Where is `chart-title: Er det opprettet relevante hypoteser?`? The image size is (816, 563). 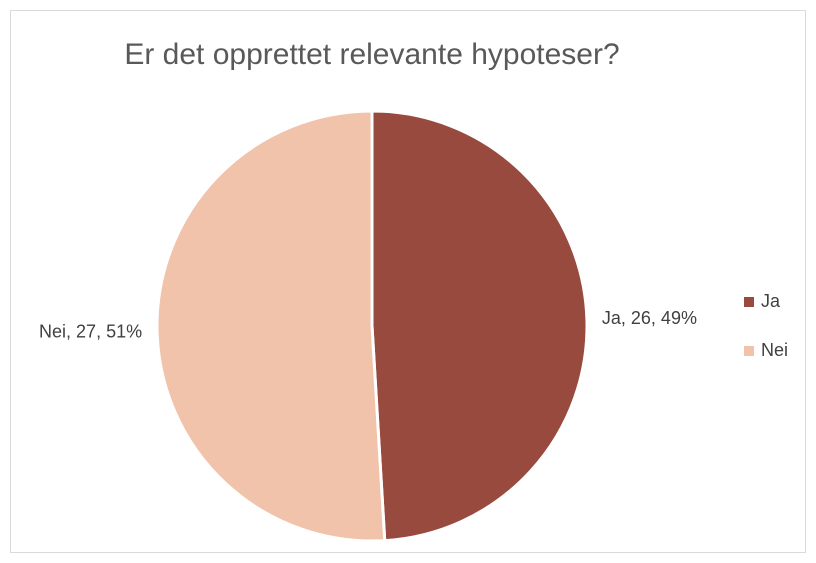
chart-title: Er det opprettet relevante hypoteser? is located at coordinates (371, 54).